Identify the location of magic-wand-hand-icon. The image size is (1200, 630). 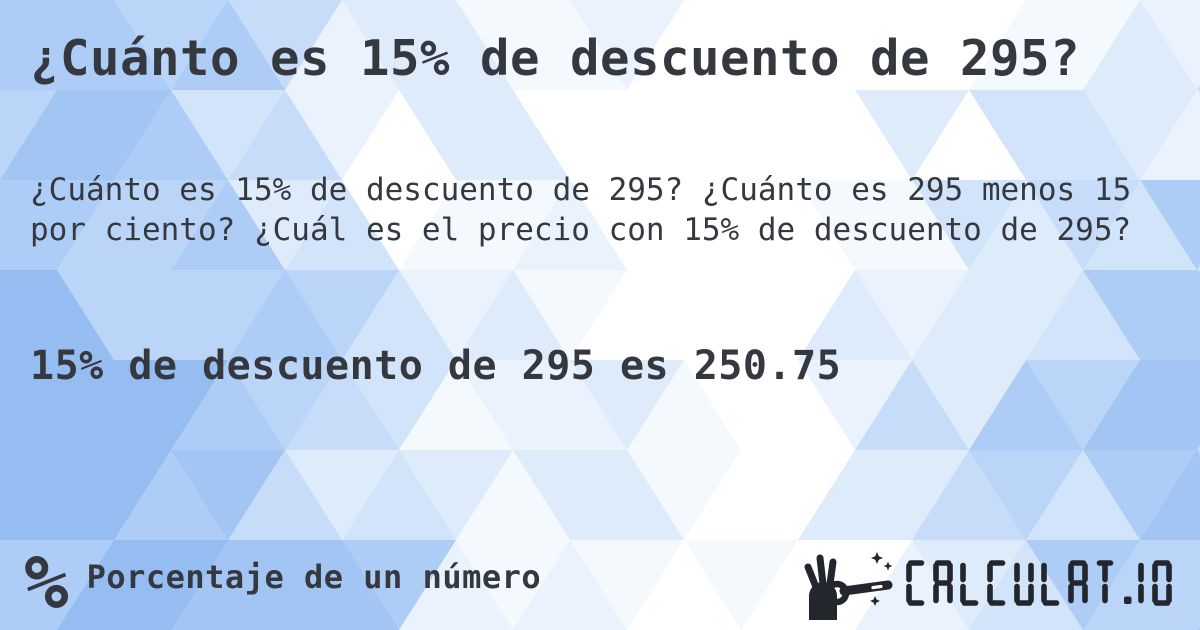
(848, 586).